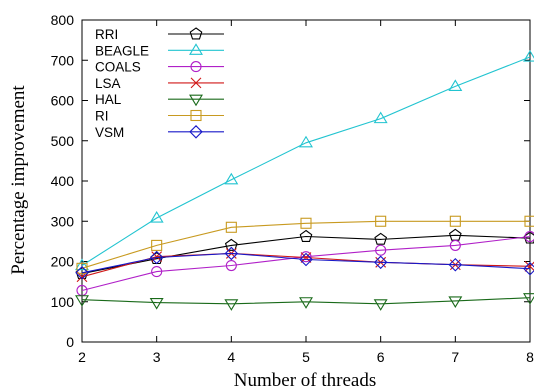 The height and width of the screenshot is (390, 534). I want to click on legend-label-beagle: BEAGLE, so click(122, 50).